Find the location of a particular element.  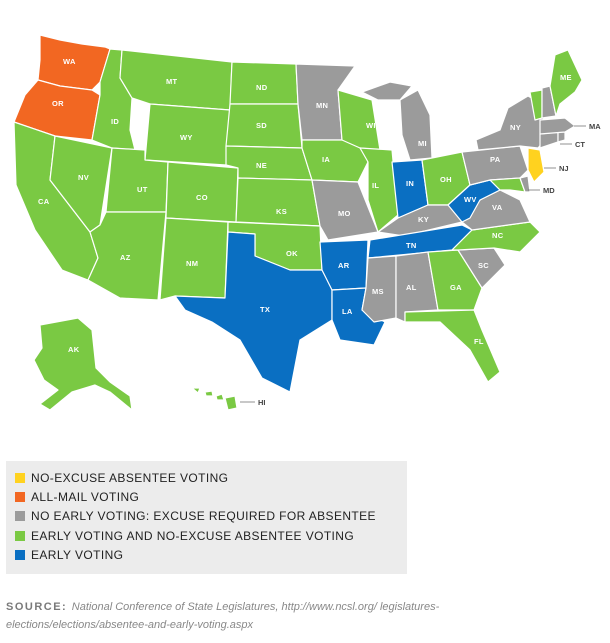

label-la: LA is located at coordinates (347, 311).